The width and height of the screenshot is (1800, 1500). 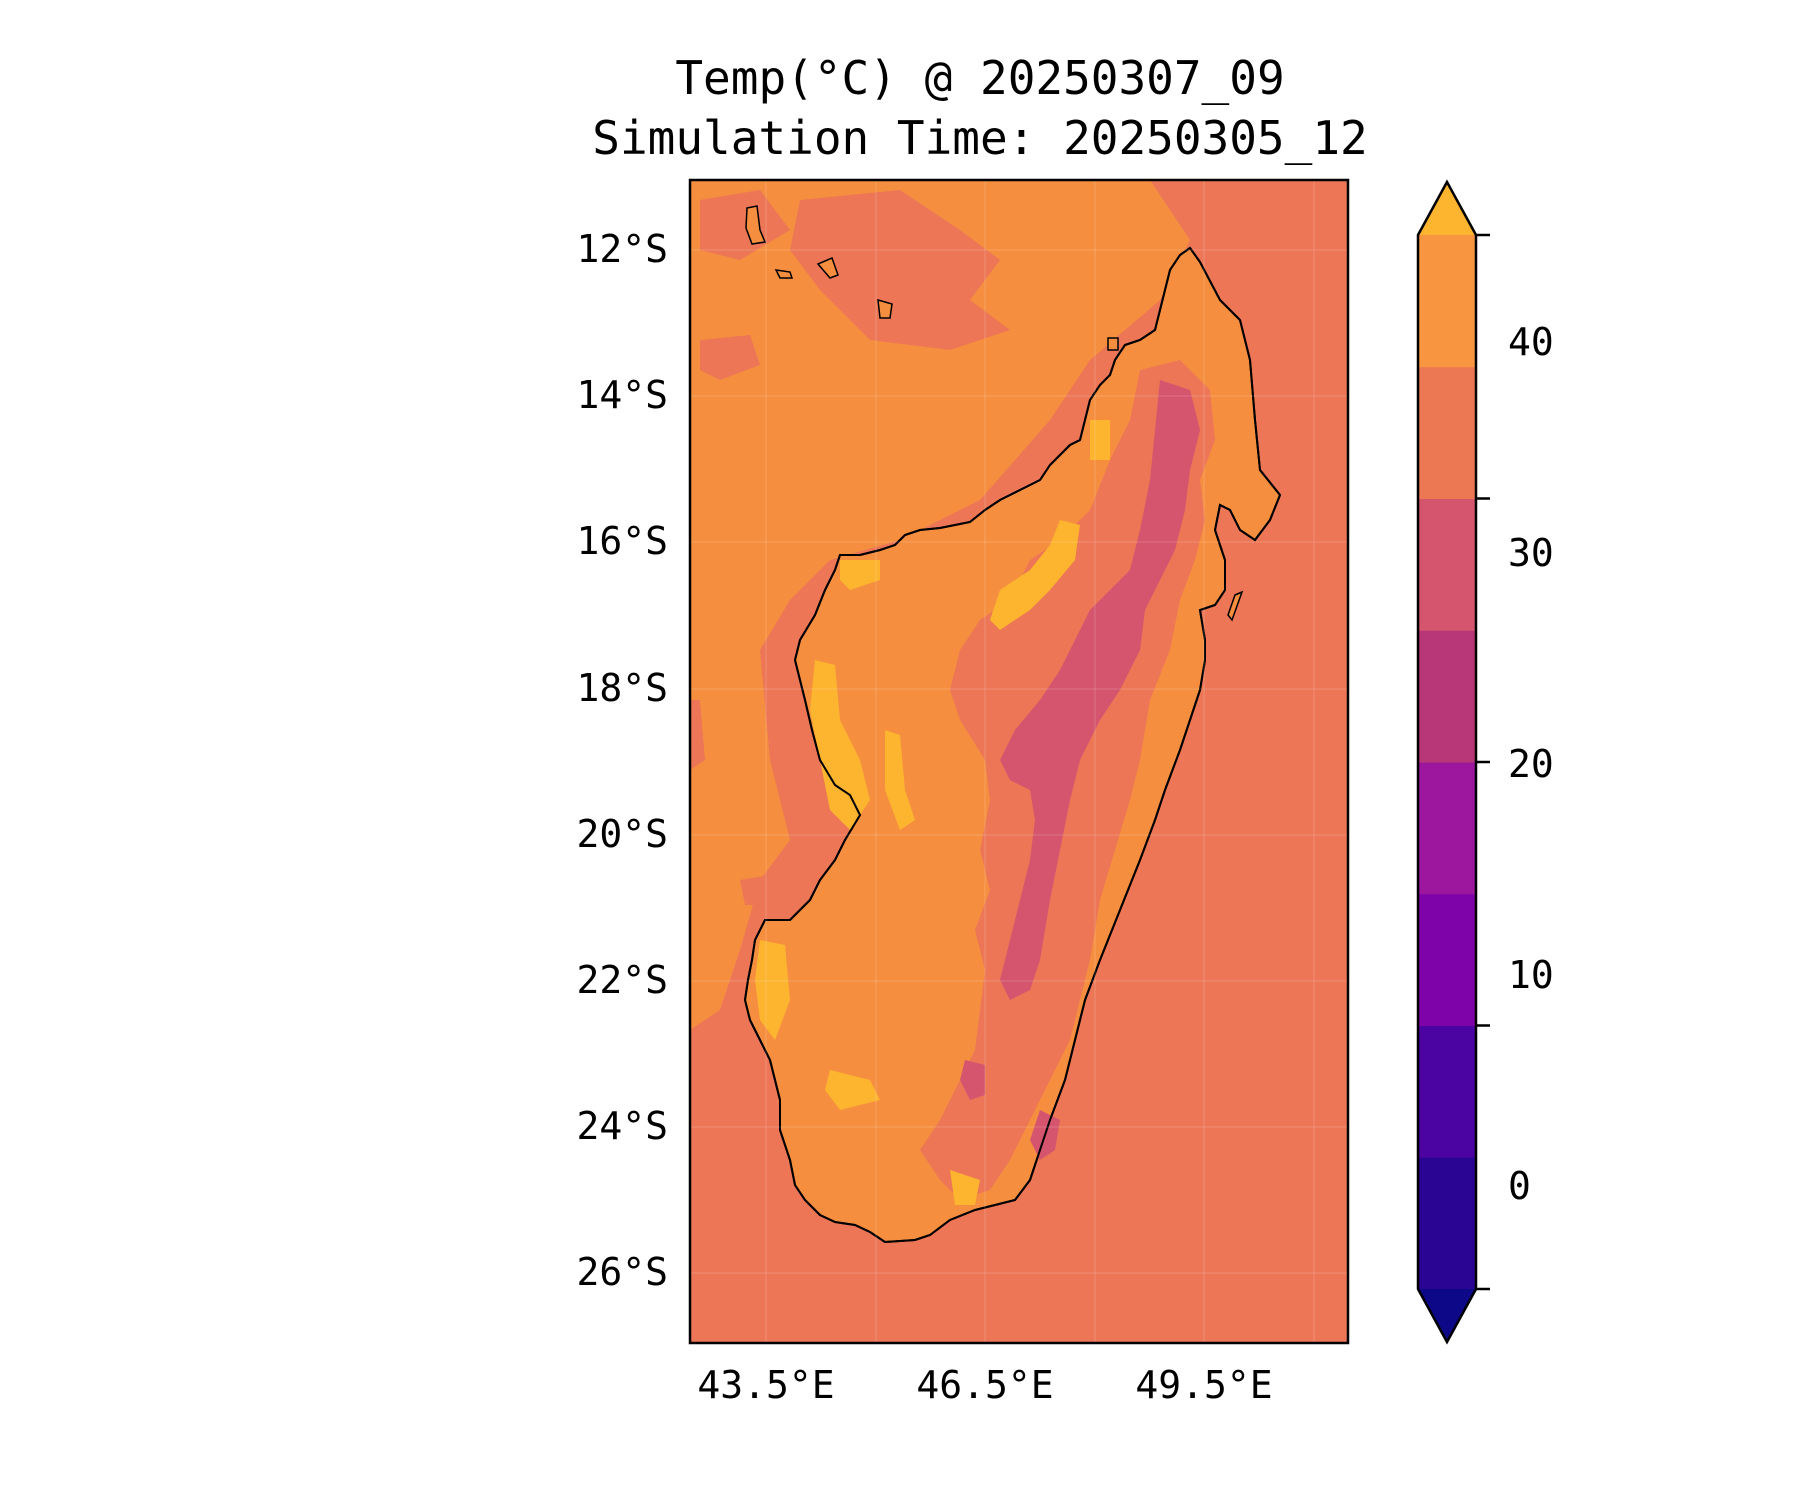 I want to click on lon-tick-label: 49.5°E, so click(x=1203, y=1385).